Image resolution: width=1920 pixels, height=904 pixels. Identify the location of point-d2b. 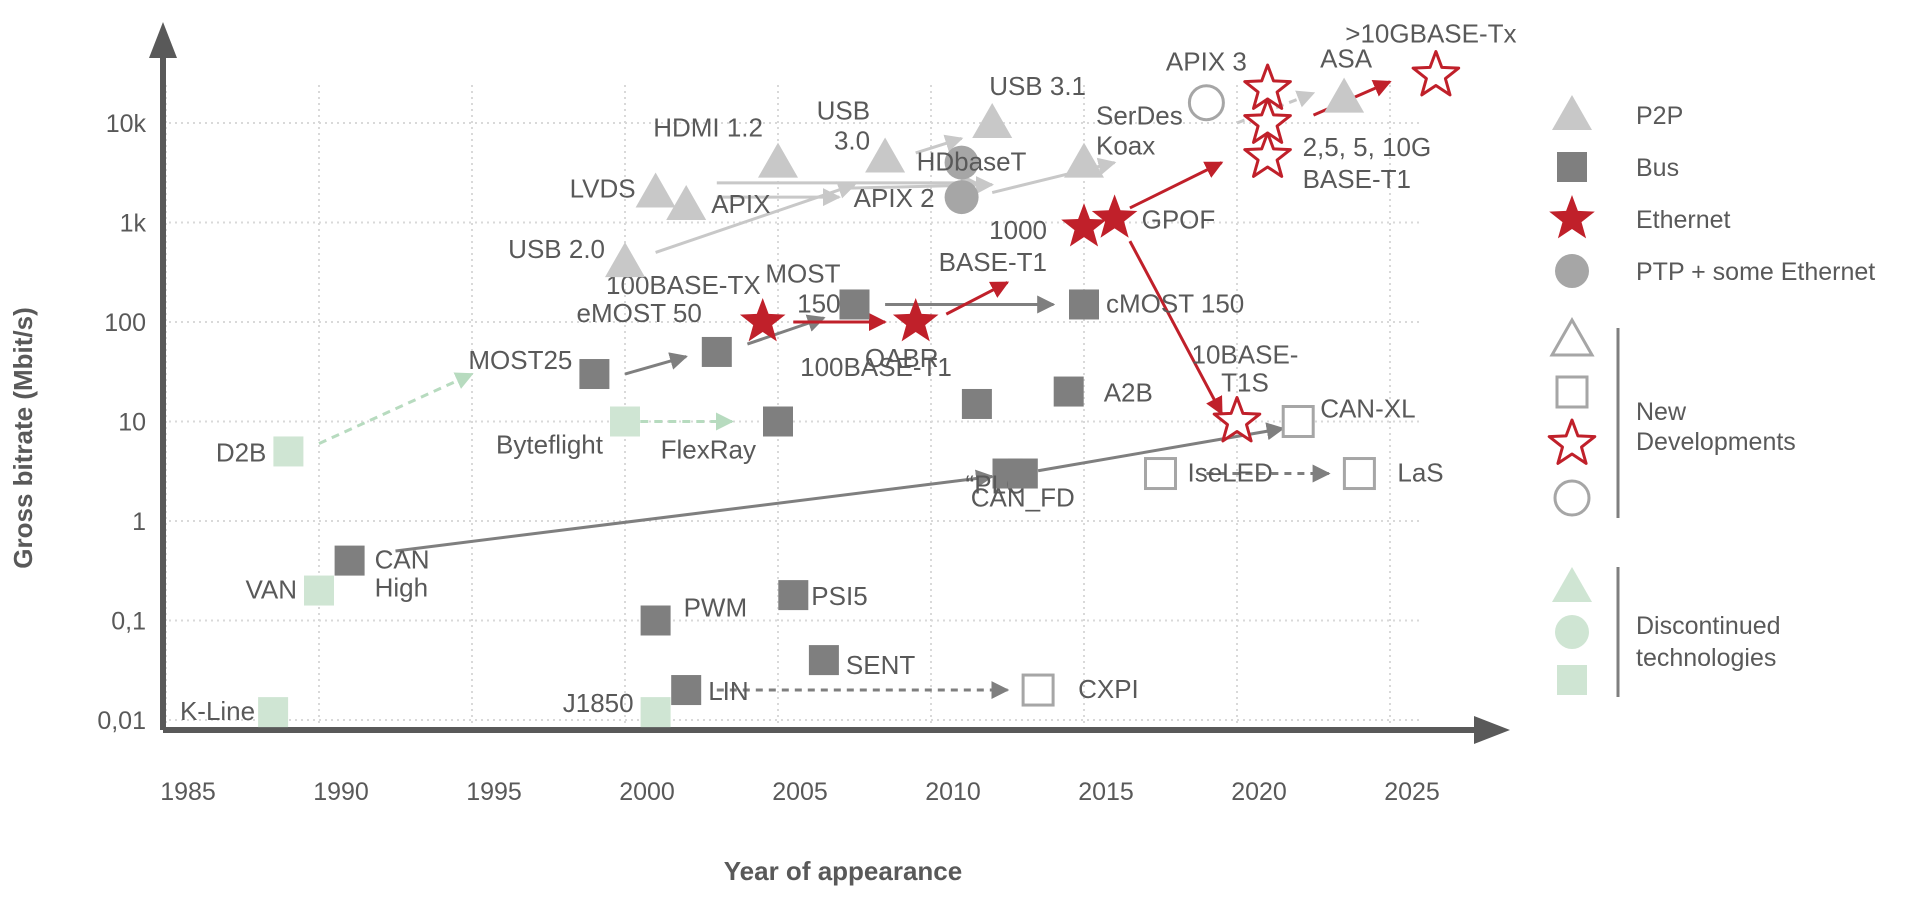
(288, 451).